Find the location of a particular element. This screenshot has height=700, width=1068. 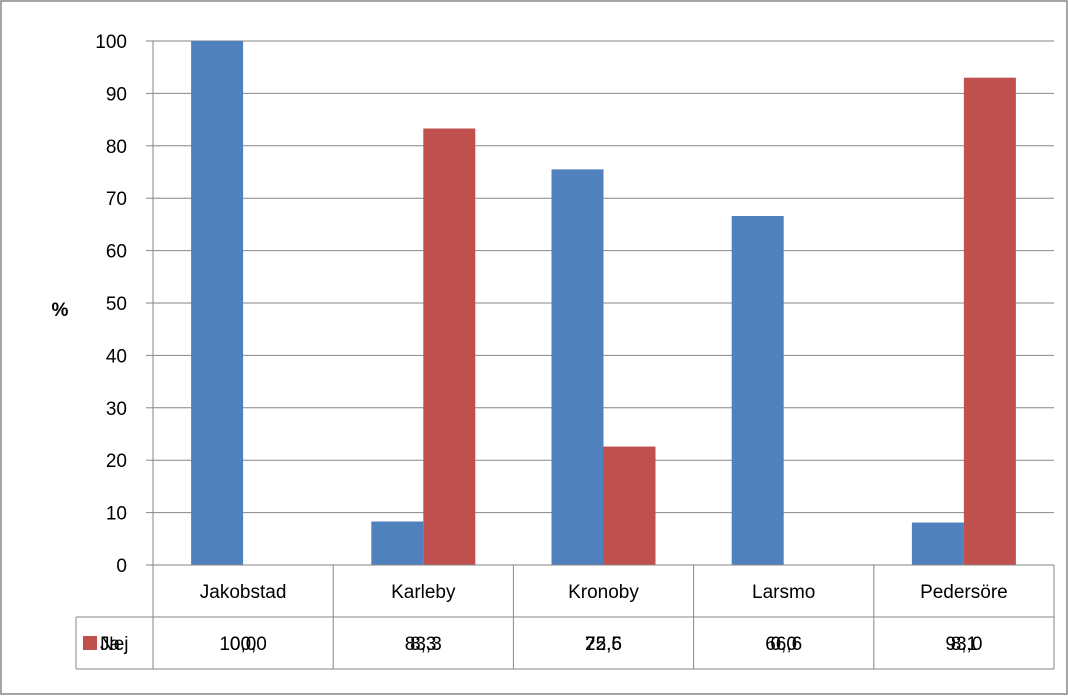

y-tick-label: 80 is located at coordinates (116, 147).